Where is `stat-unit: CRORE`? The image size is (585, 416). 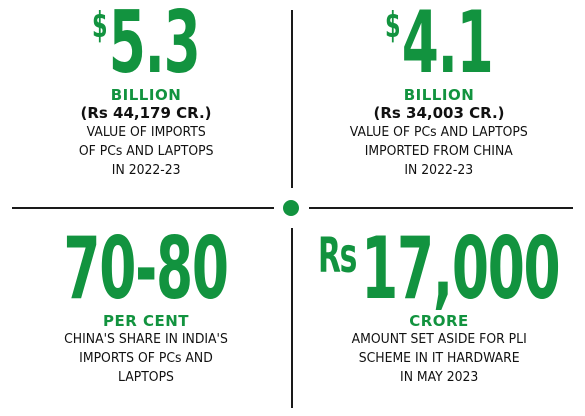
stat-unit: CRORE is located at coordinates (439, 321).